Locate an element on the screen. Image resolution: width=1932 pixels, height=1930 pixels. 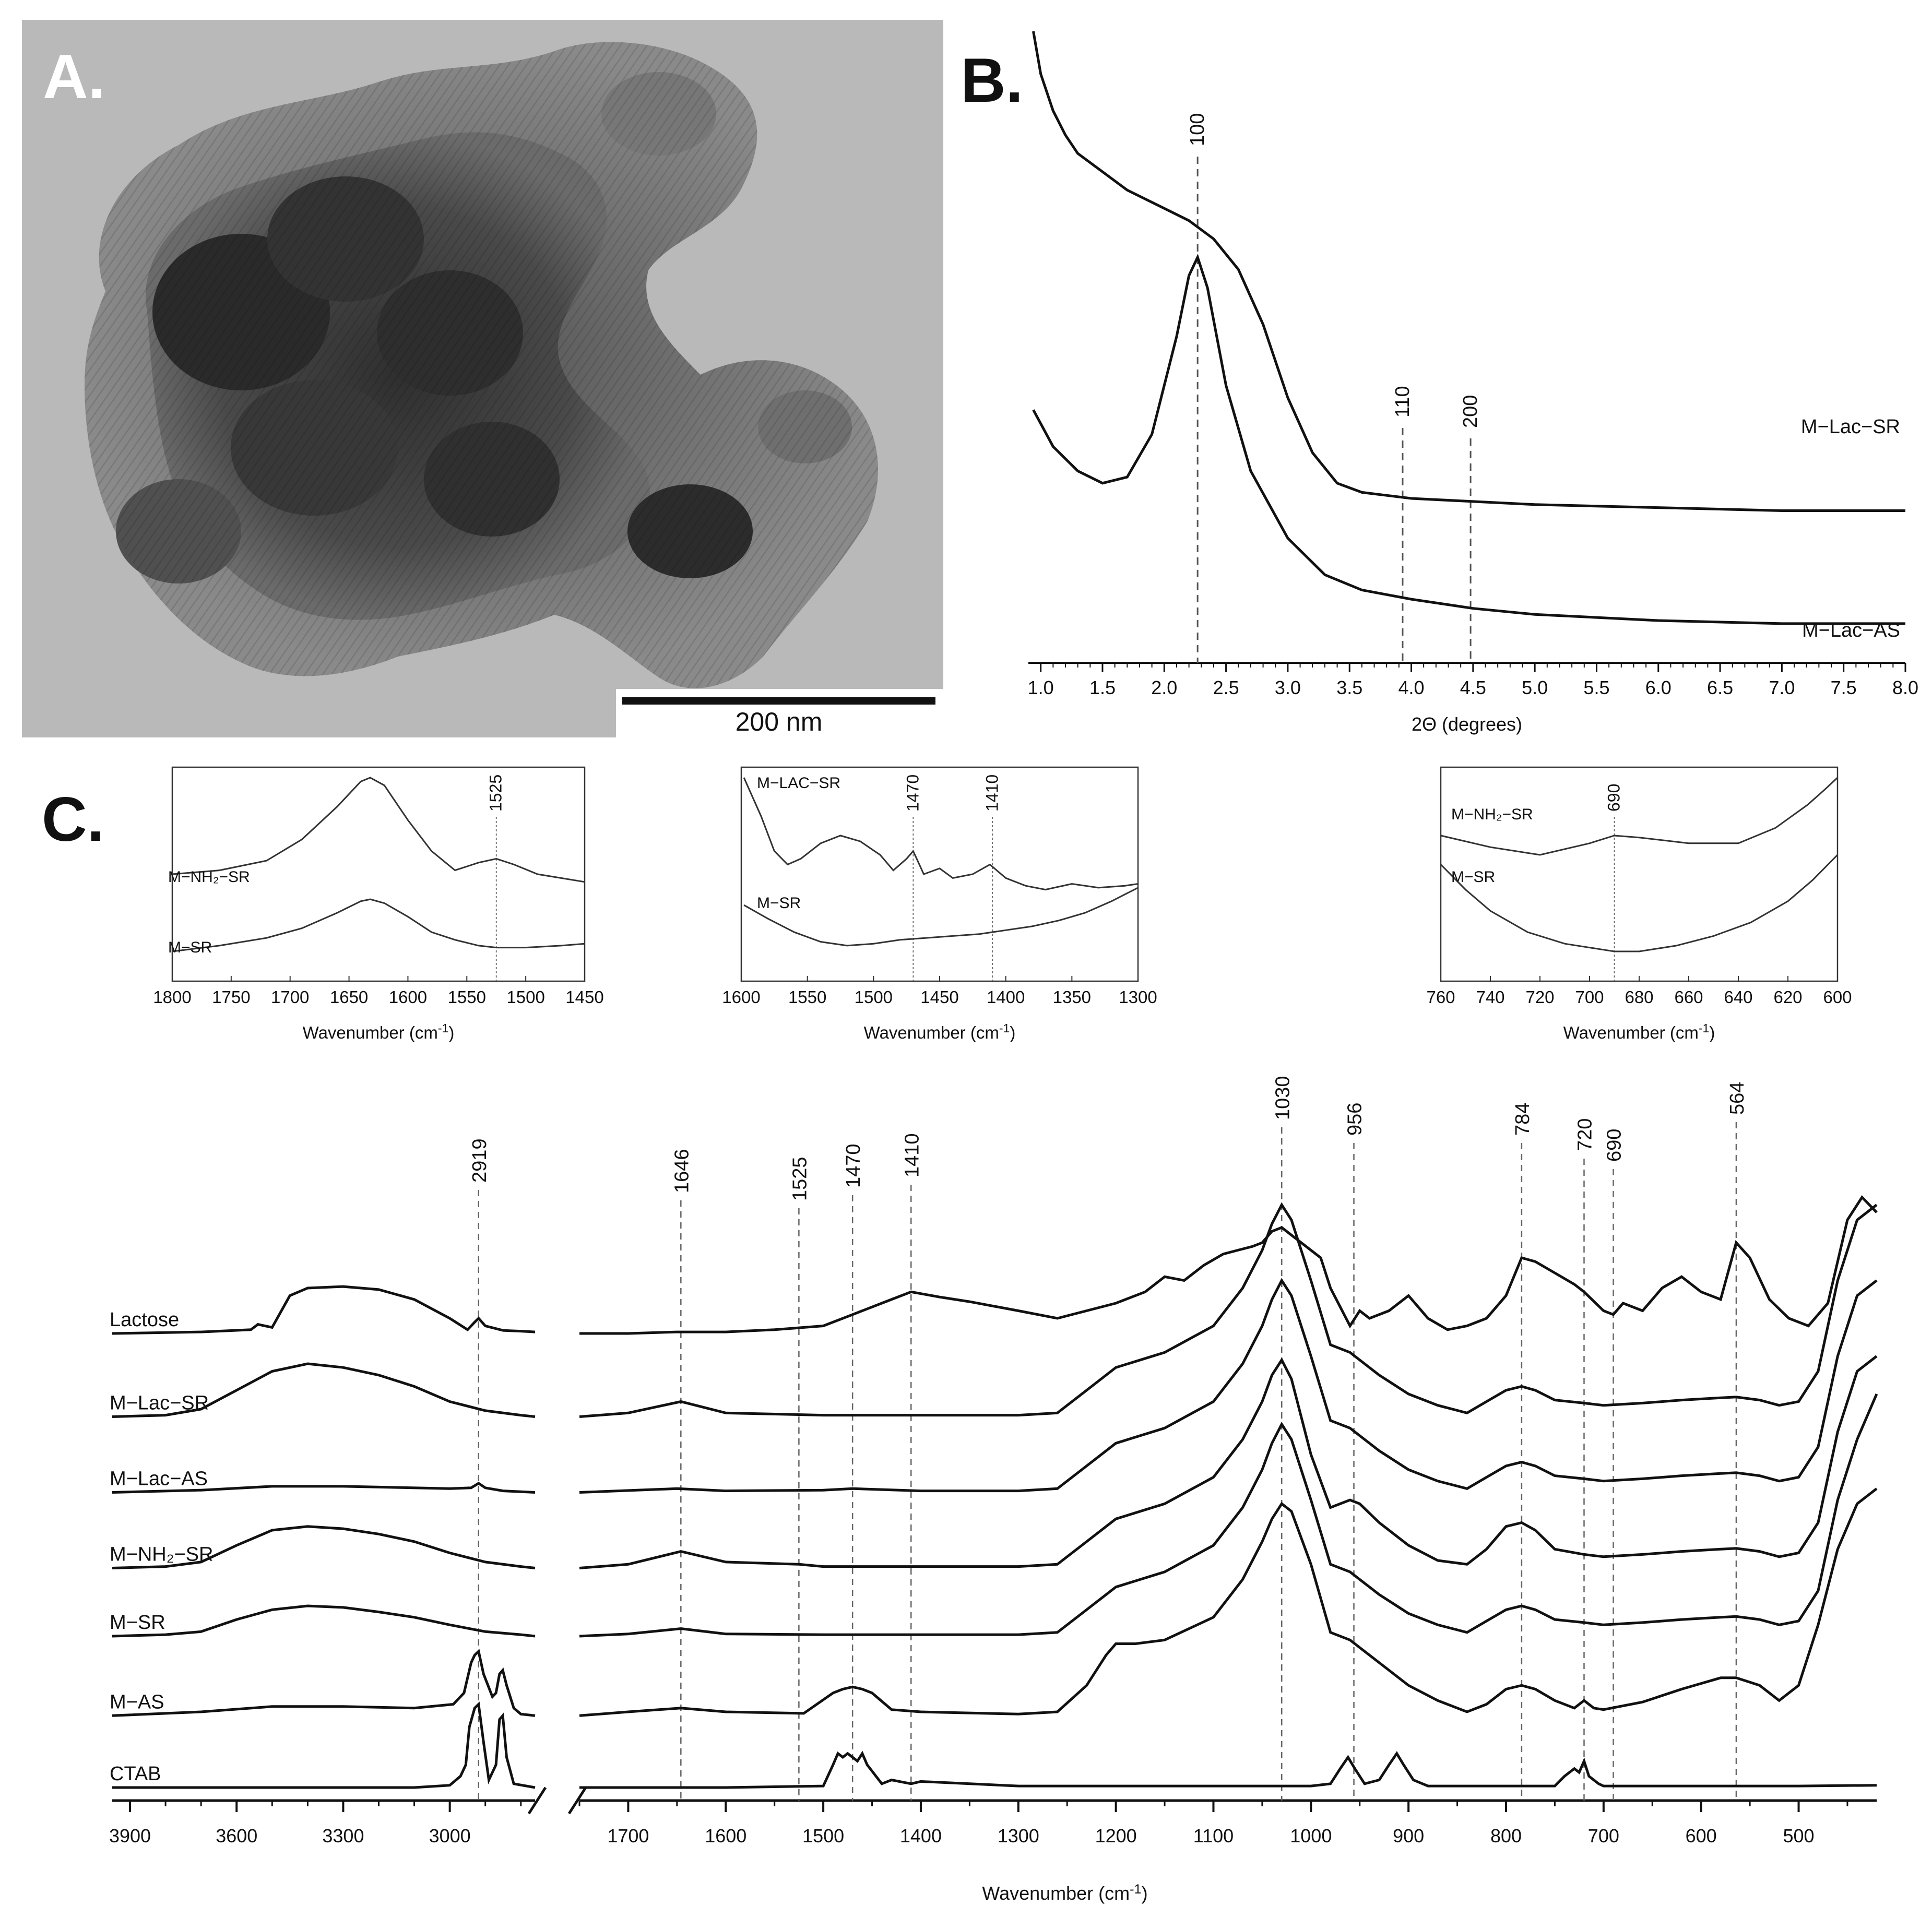
inset-tick-label: 1800 is located at coordinates (172, 997).